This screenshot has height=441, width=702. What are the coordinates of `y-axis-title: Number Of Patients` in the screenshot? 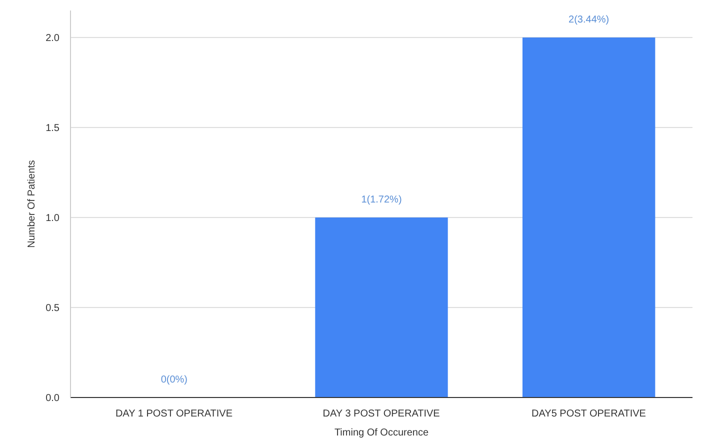 It's located at (32, 204).